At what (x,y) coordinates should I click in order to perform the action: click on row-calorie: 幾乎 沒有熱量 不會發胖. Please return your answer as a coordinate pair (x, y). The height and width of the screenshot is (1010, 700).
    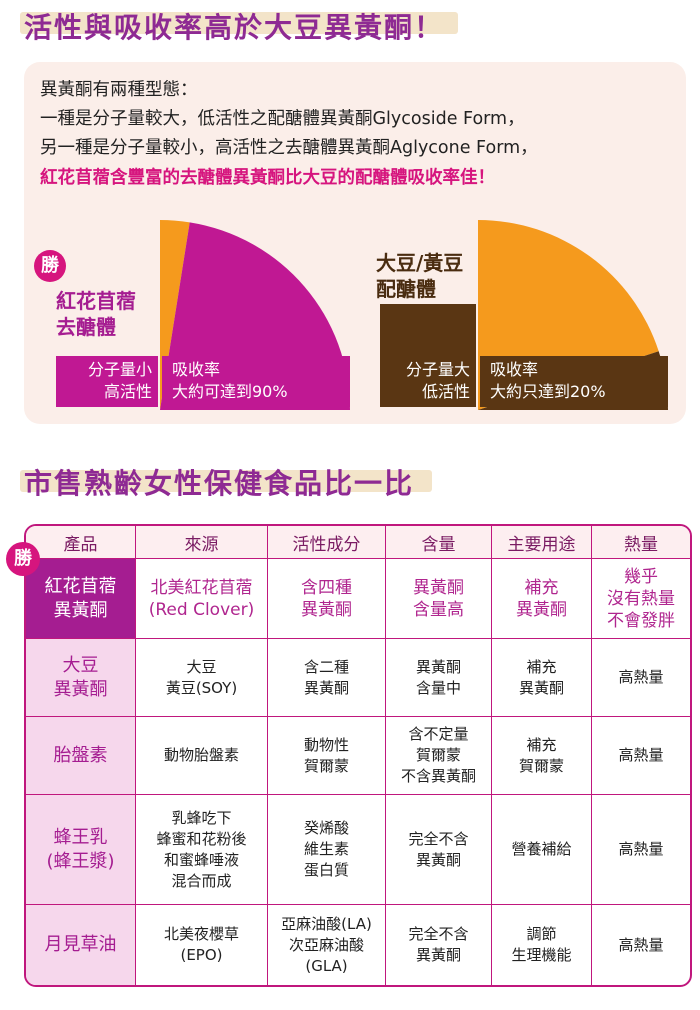
    Looking at the image, I should click on (641, 599).